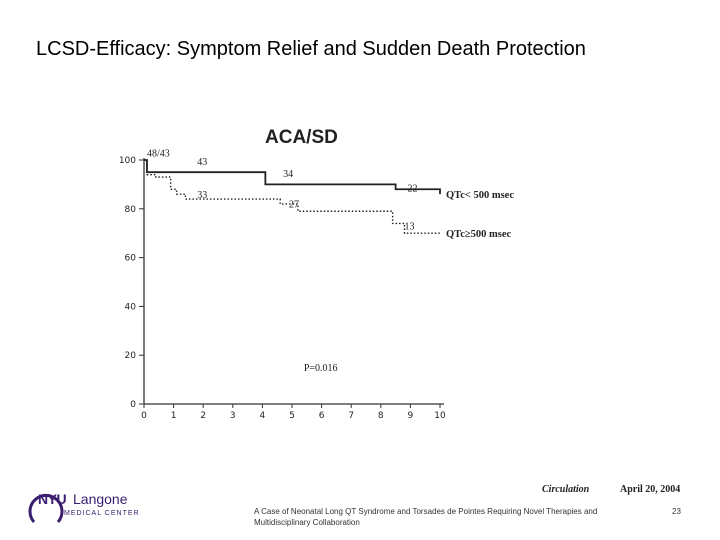 This screenshot has height=540, width=720. What do you see at coordinates (100, 499) in the screenshot?
I see `logo-langone-text: Langone` at bounding box center [100, 499].